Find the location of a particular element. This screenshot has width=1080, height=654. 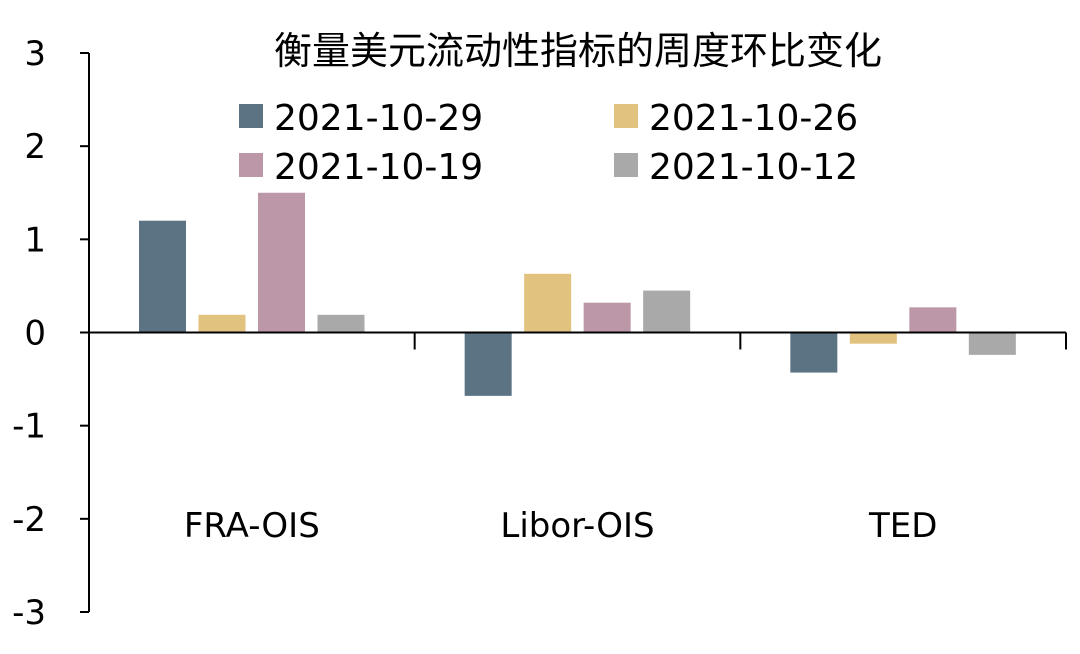

y-tick-label: 3 is located at coordinates (35, 54).